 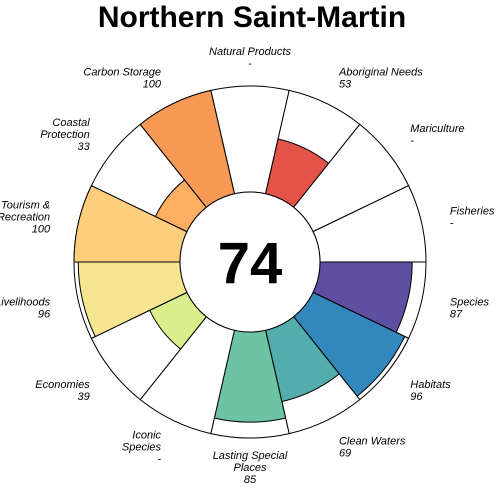 I want to click on petal-name-clean-waters: Clean Waters, so click(x=372, y=442).